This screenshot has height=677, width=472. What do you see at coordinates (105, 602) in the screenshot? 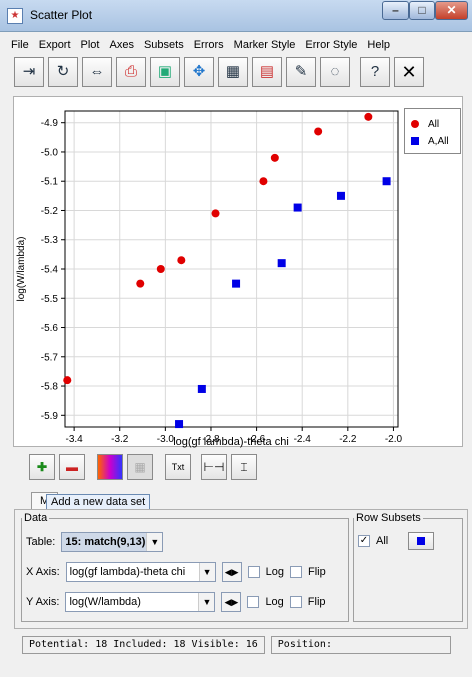
I see `y-axis-value: log(W/lambda)` at bounding box center [105, 602].